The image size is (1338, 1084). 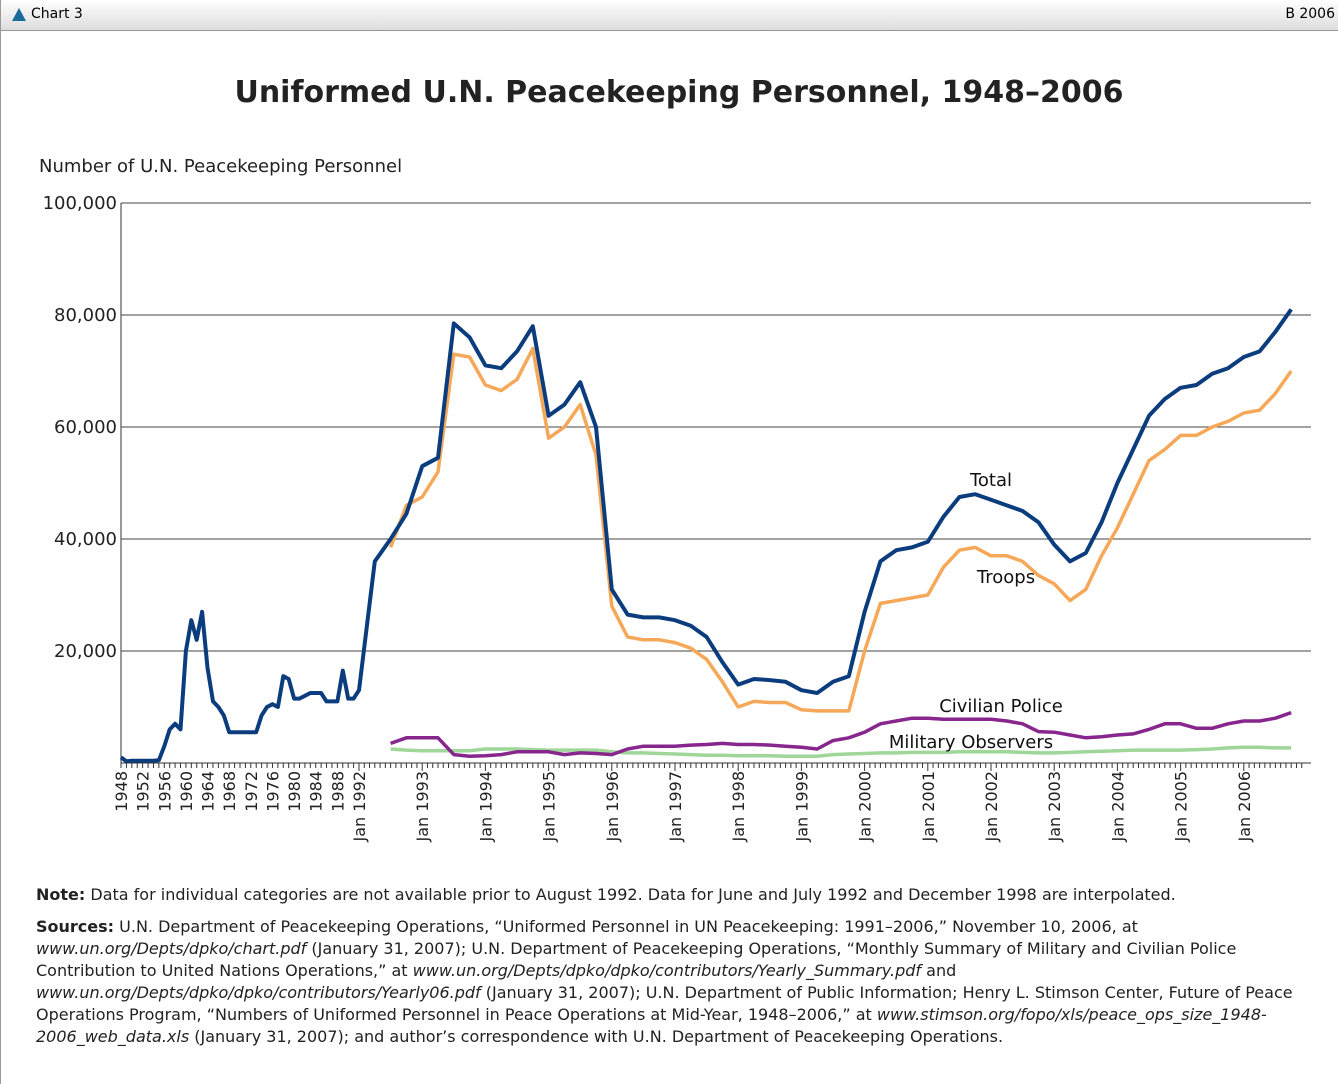 I want to click on x-tick-label: Jan 2002, so click(x=991, y=806).